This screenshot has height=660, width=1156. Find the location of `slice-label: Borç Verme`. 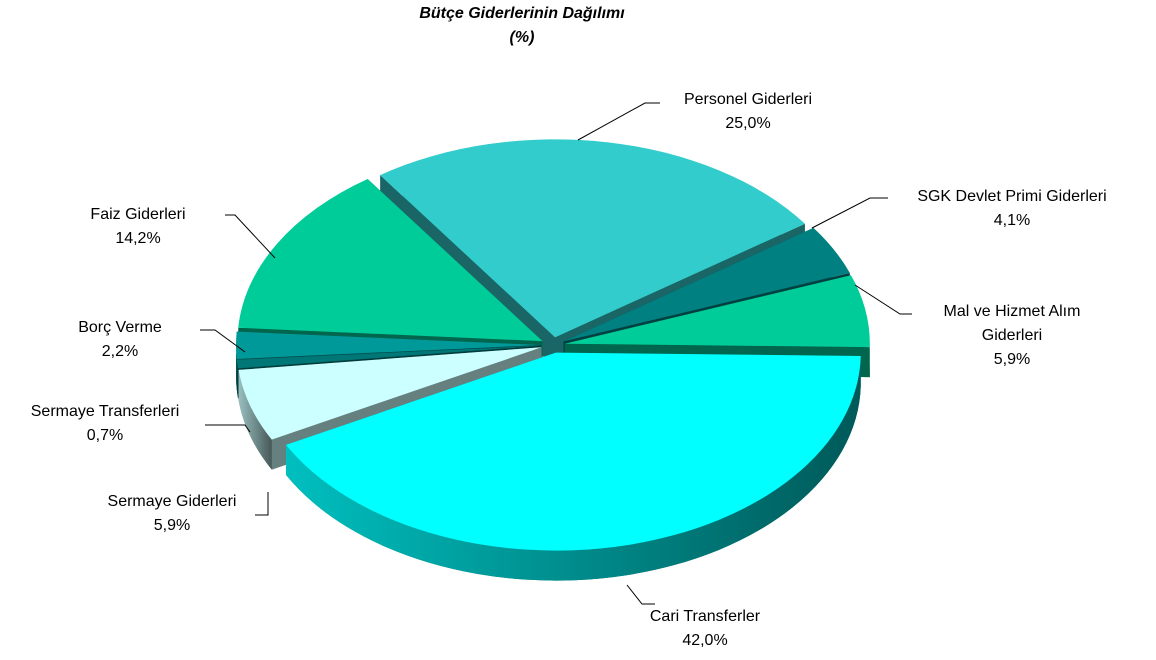

slice-label: Borç Verme is located at coordinates (120, 327).